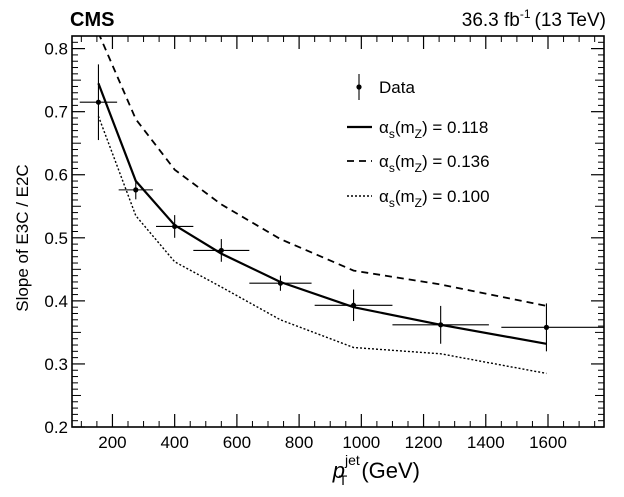 This screenshot has height=497, width=624. What do you see at coordinates (390, 470) in the screenshot?
I see `x-axis-unit: (GeV)` at bounding box center [390, 470].